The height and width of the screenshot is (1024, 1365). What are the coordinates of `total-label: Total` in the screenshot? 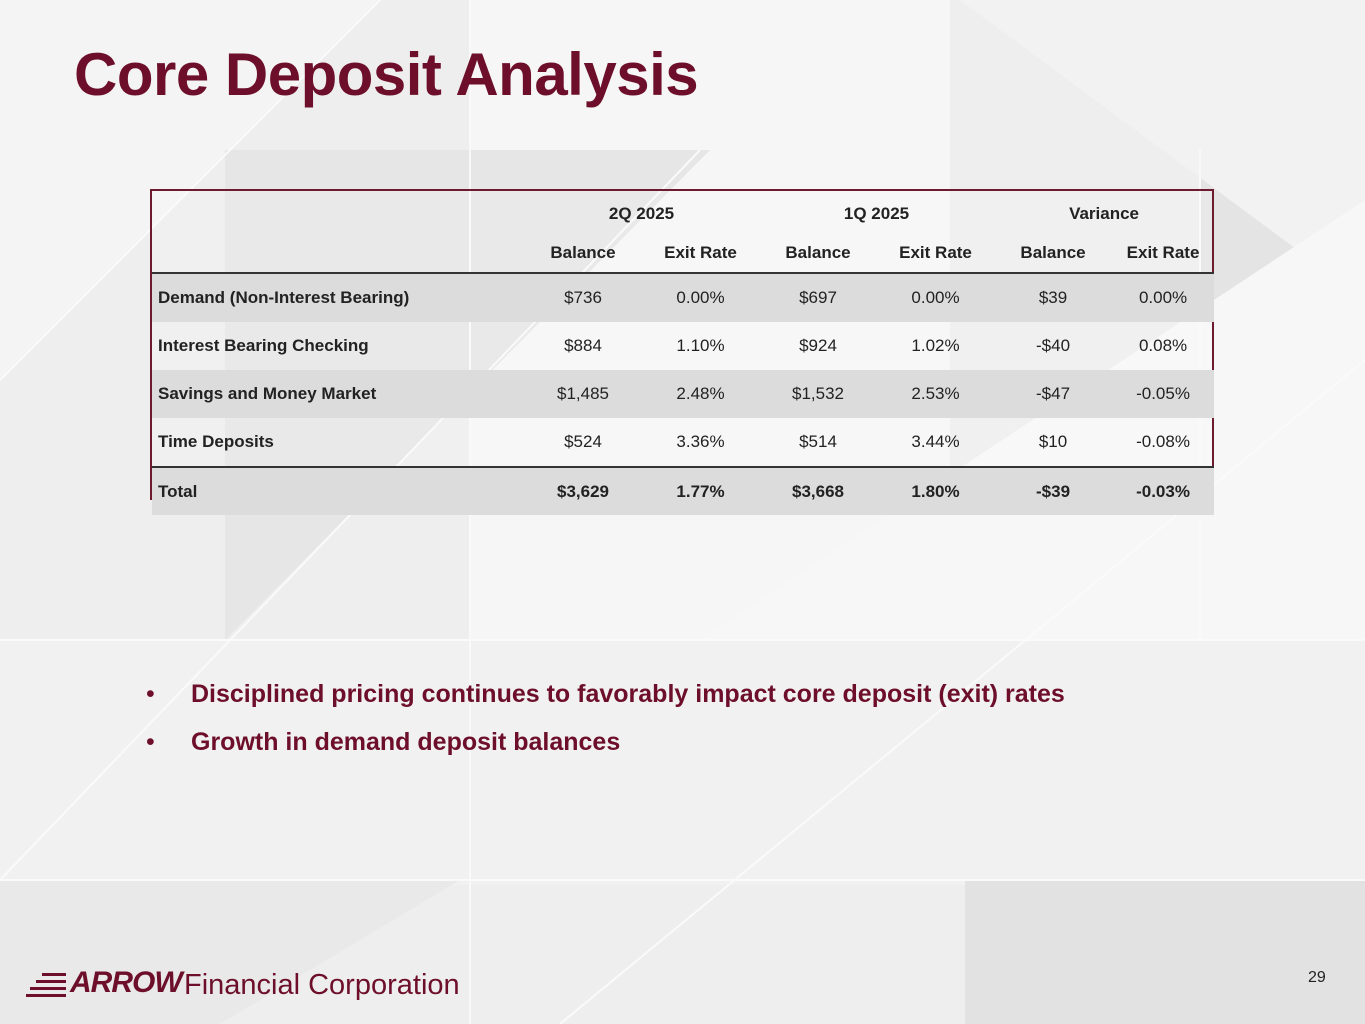 It's located at (338, 490).